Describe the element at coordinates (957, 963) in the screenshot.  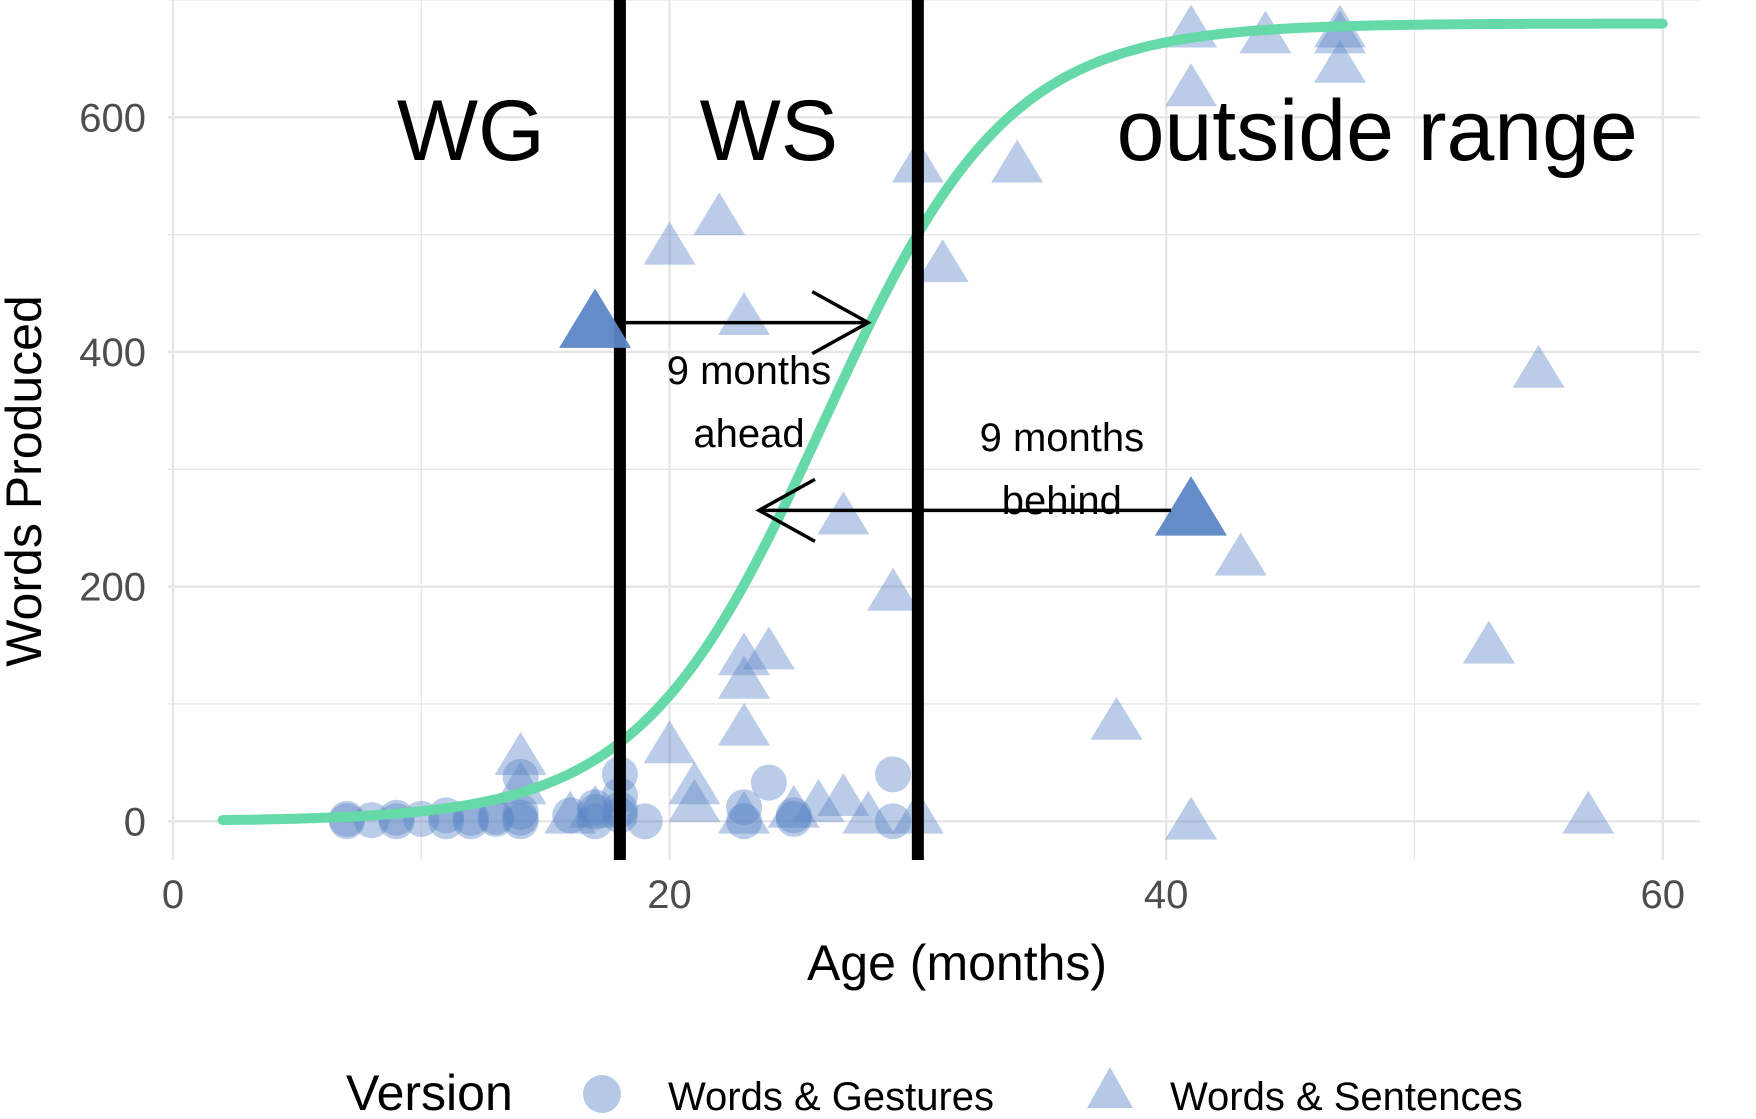
I see `x-axis-title: Age (months)` at that location.